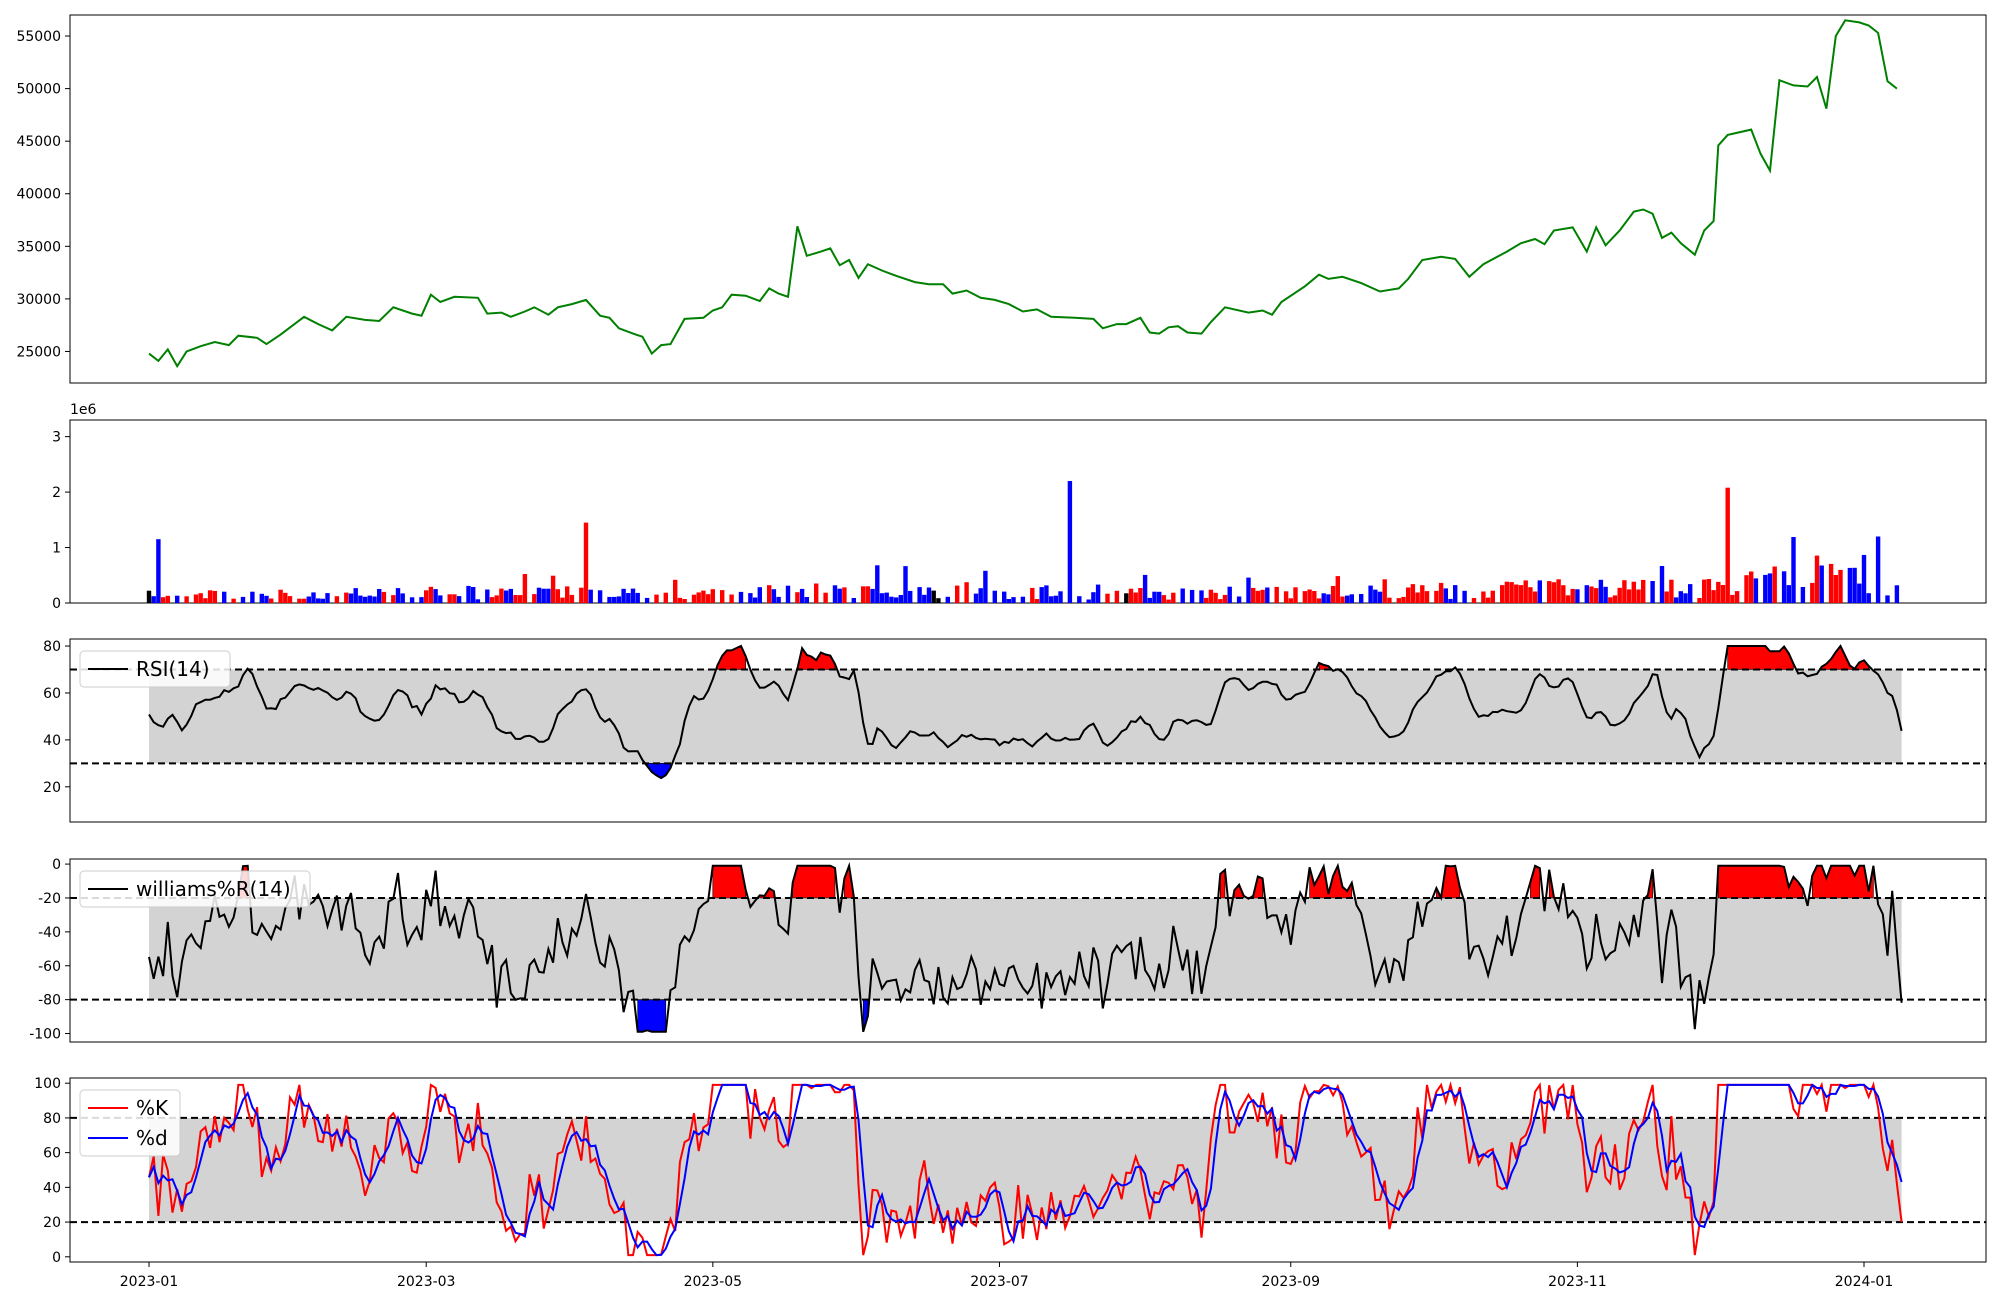 The image size is (2000, 1300). What do you see at coordinates (56, 549) in the screenshot?
I see `y-tick-label: 1` at bounding box center [56, 549].